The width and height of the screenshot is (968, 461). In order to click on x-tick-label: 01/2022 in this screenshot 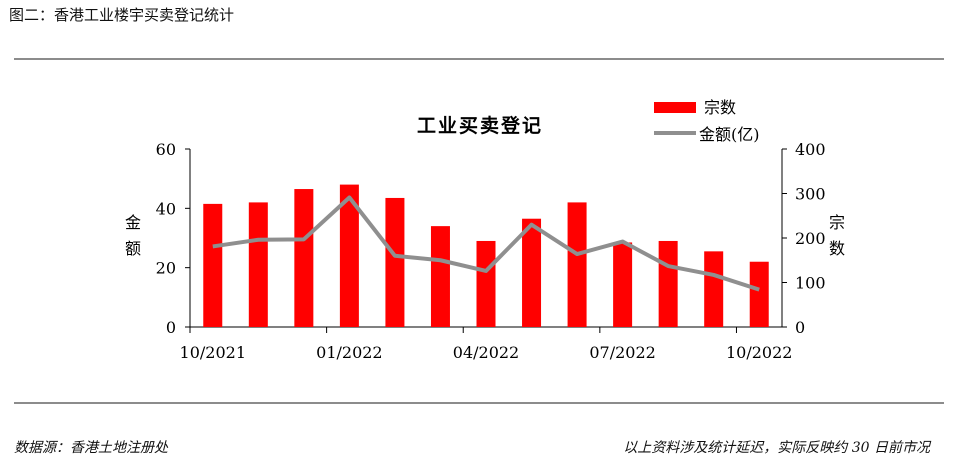, I will do `click(349, 352)`.